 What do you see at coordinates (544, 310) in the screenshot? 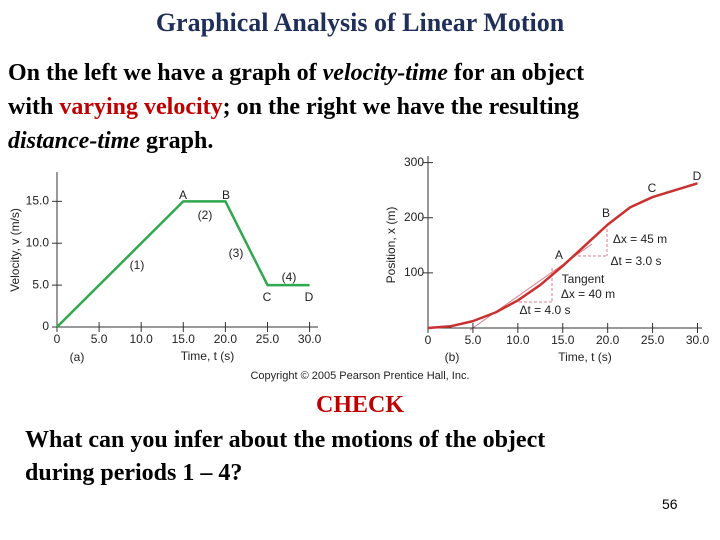
I see `annotation: Δt = 4.0 s` at bounding box center [544, 310].